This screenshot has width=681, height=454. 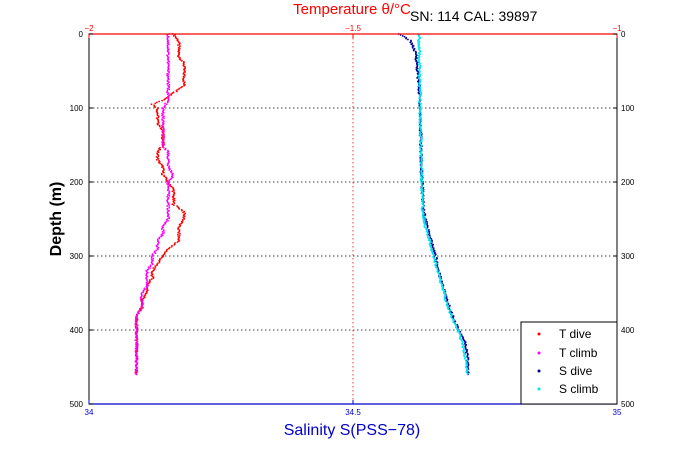 I want to click on bottom-tick-label: 34.5, so click(x=353, y=412).